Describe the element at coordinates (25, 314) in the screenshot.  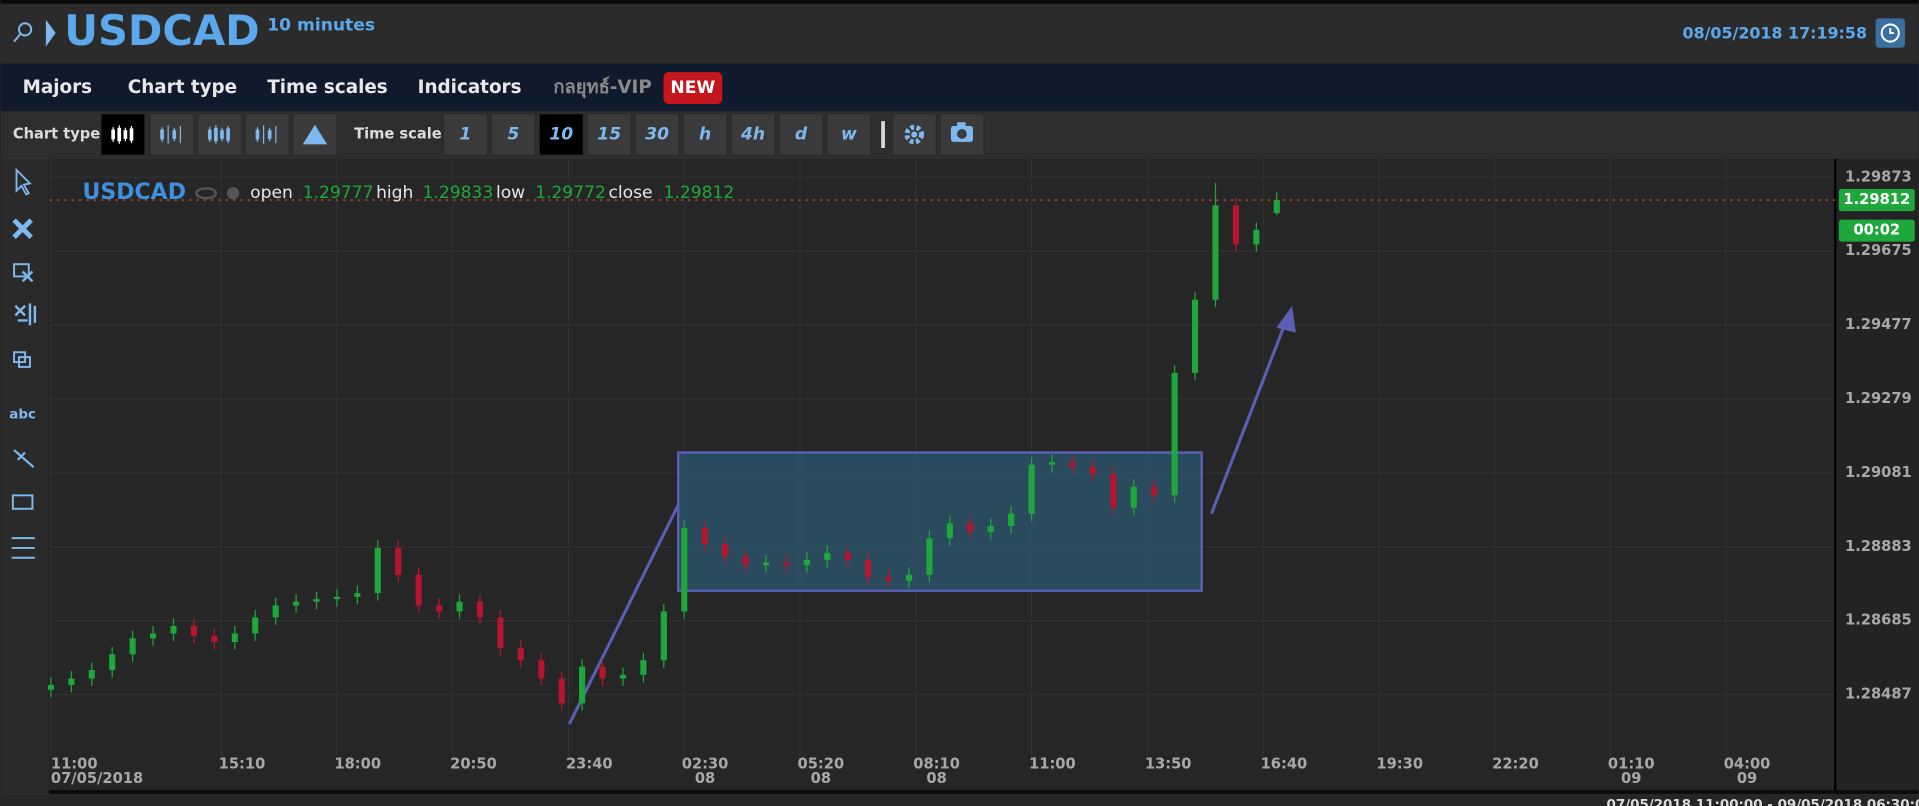
I see `delete-all-tool` at that location.